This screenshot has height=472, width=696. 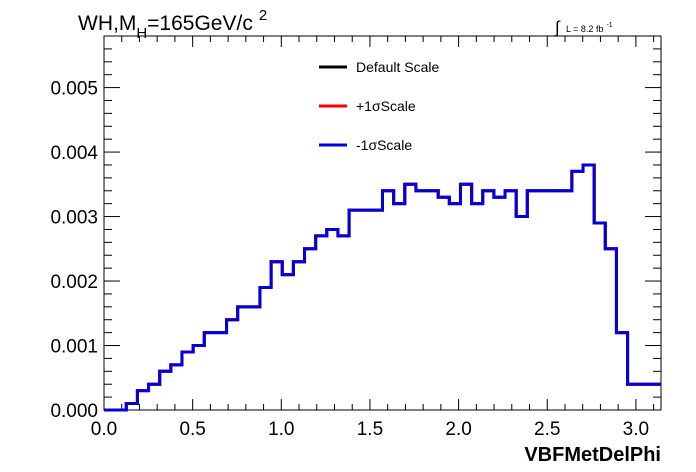 What do you see at coordinates (397, 67) in the screenshot?
I see `legend-label-default: Default Scale` at bounding box center [397, 67].